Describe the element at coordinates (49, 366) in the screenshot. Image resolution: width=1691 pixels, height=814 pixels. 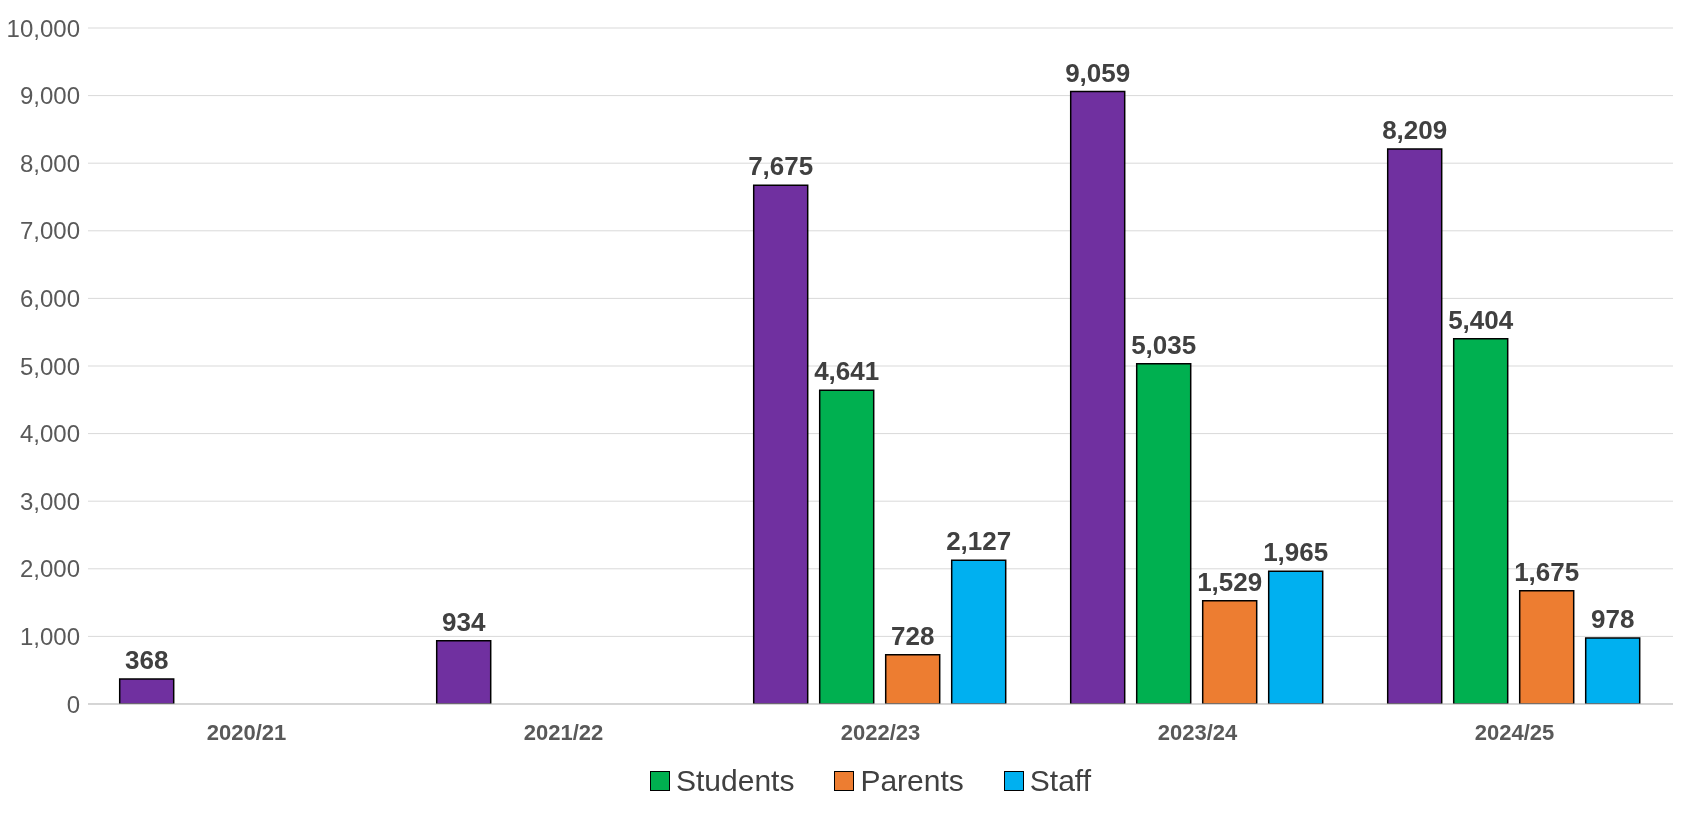
I see `y-tick-label: 5,000` at that location.